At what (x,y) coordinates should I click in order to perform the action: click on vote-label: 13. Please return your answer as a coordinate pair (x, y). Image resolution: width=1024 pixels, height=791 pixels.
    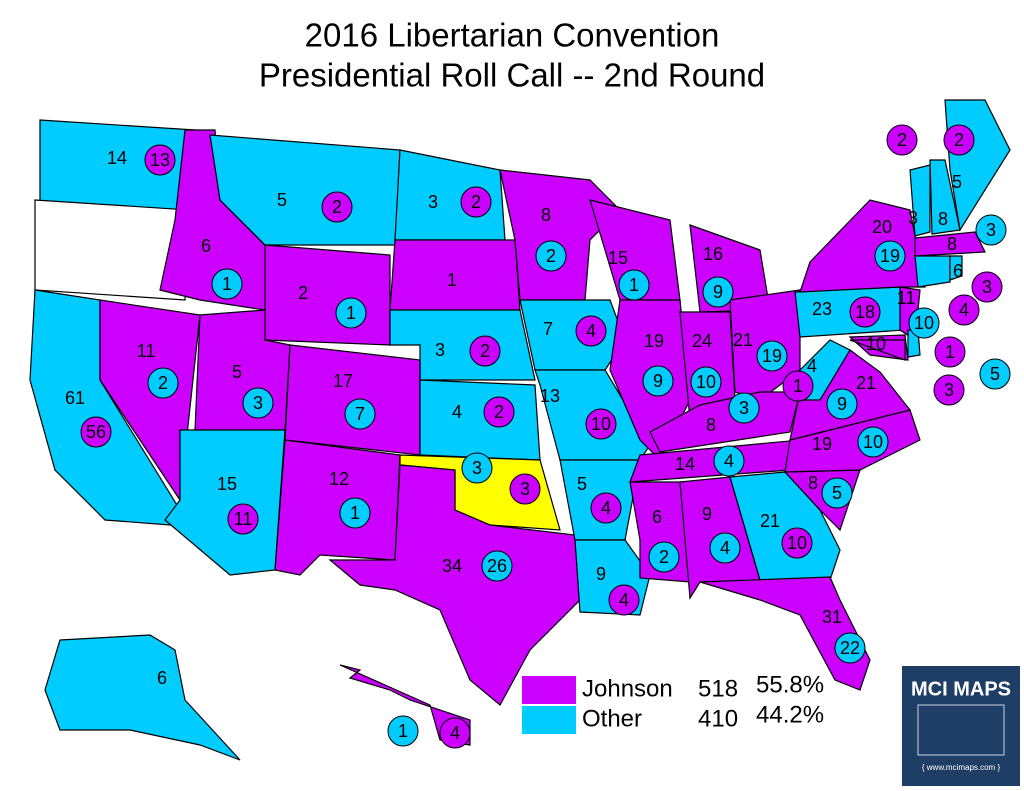
    Looking at the image, I should click on (550, 396).